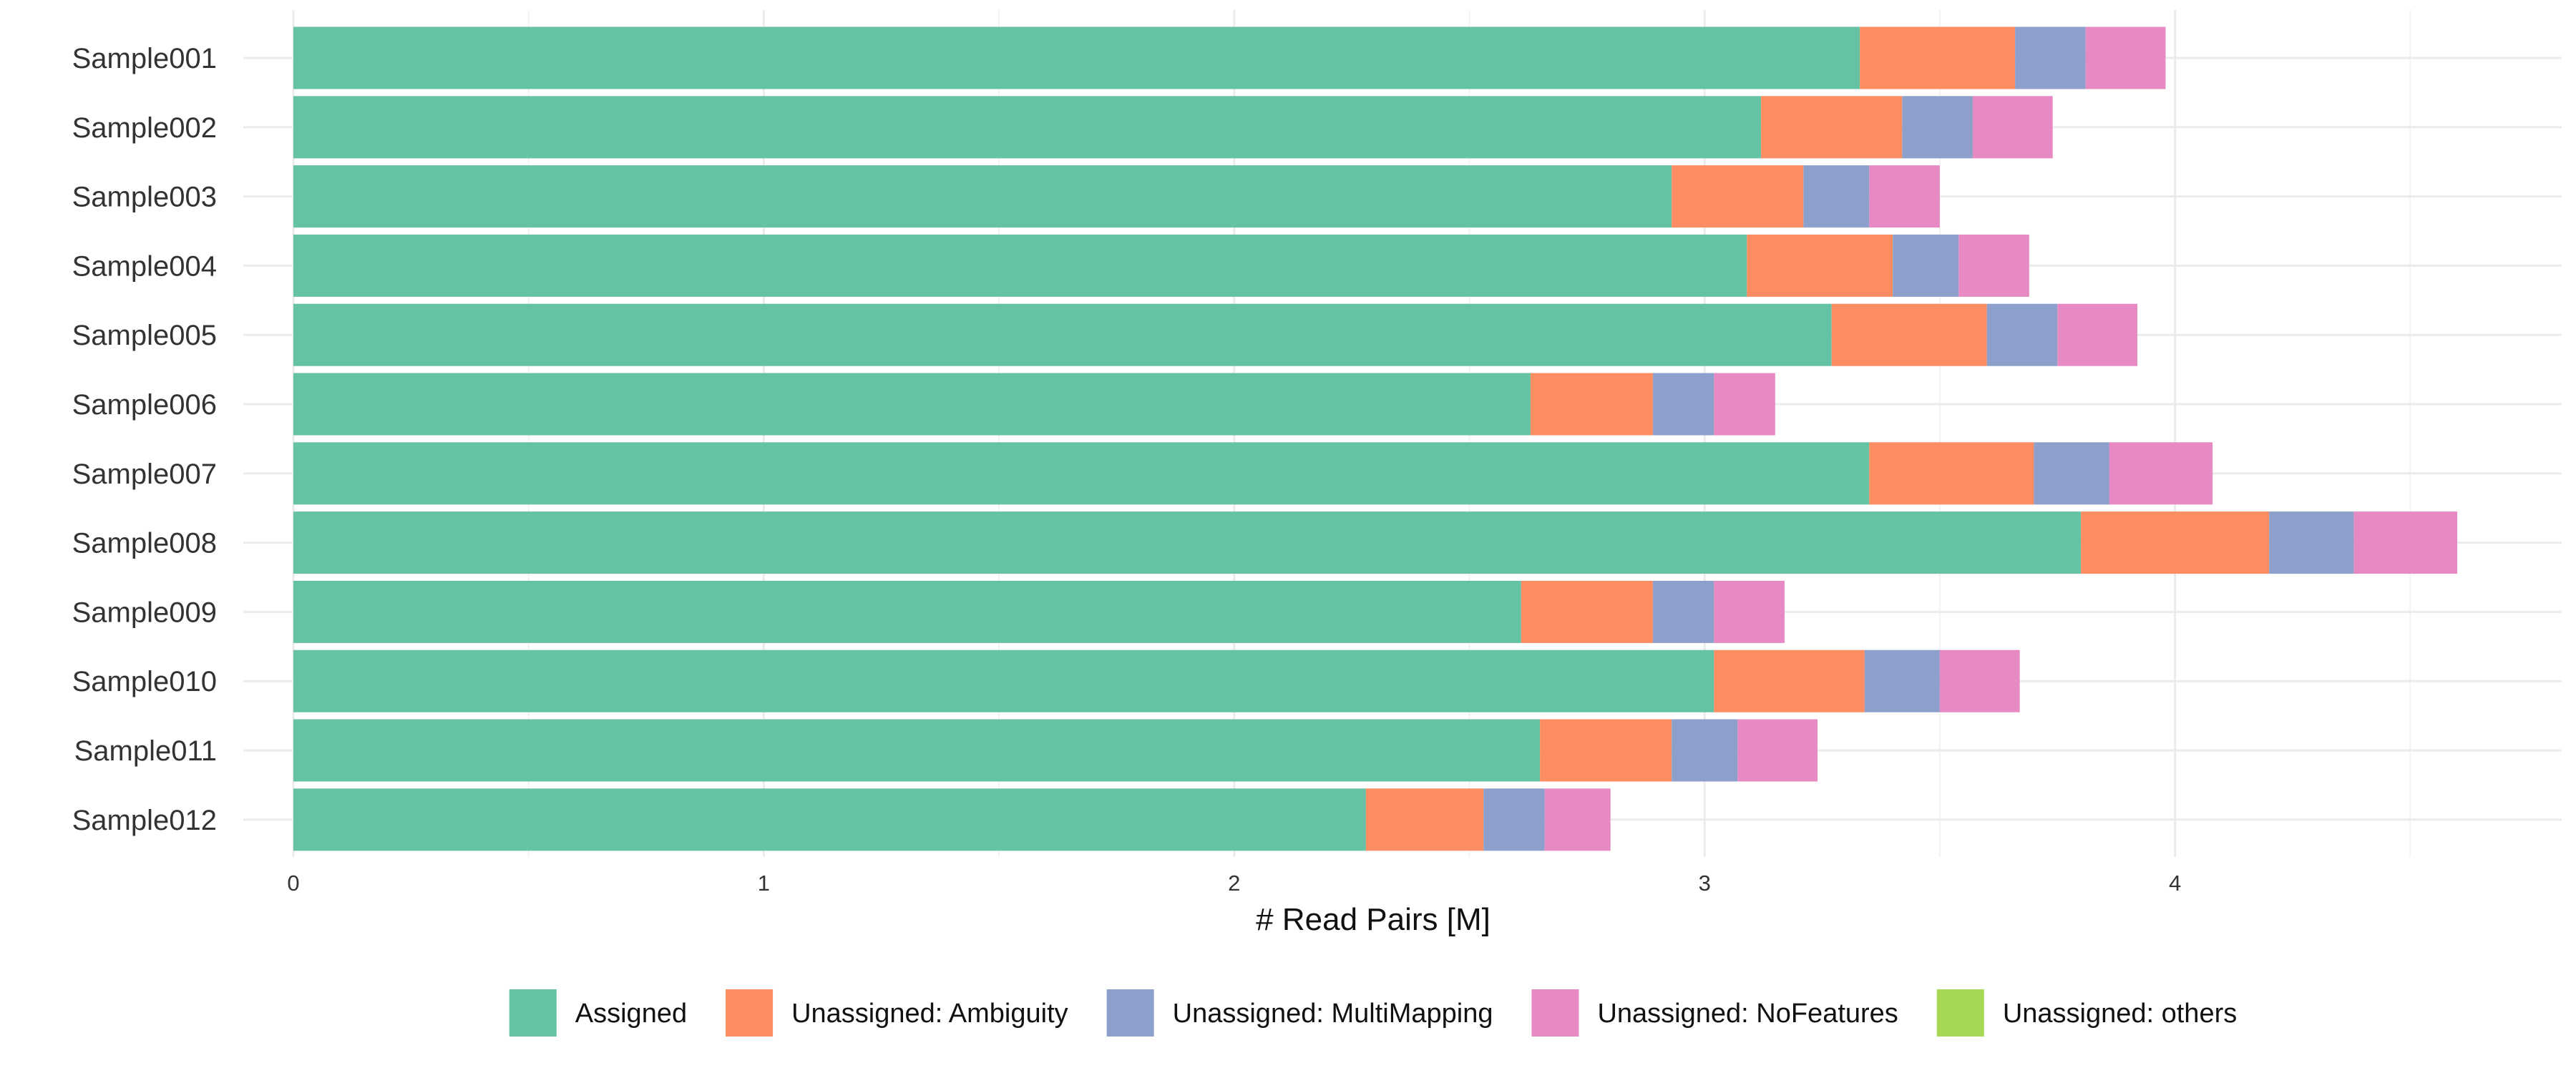 The height and width of the screenshot is (1073, 2576). Describe the element at coordinates (764, 883) in the screenshot. I see `x-tick-label: 1` at that location.